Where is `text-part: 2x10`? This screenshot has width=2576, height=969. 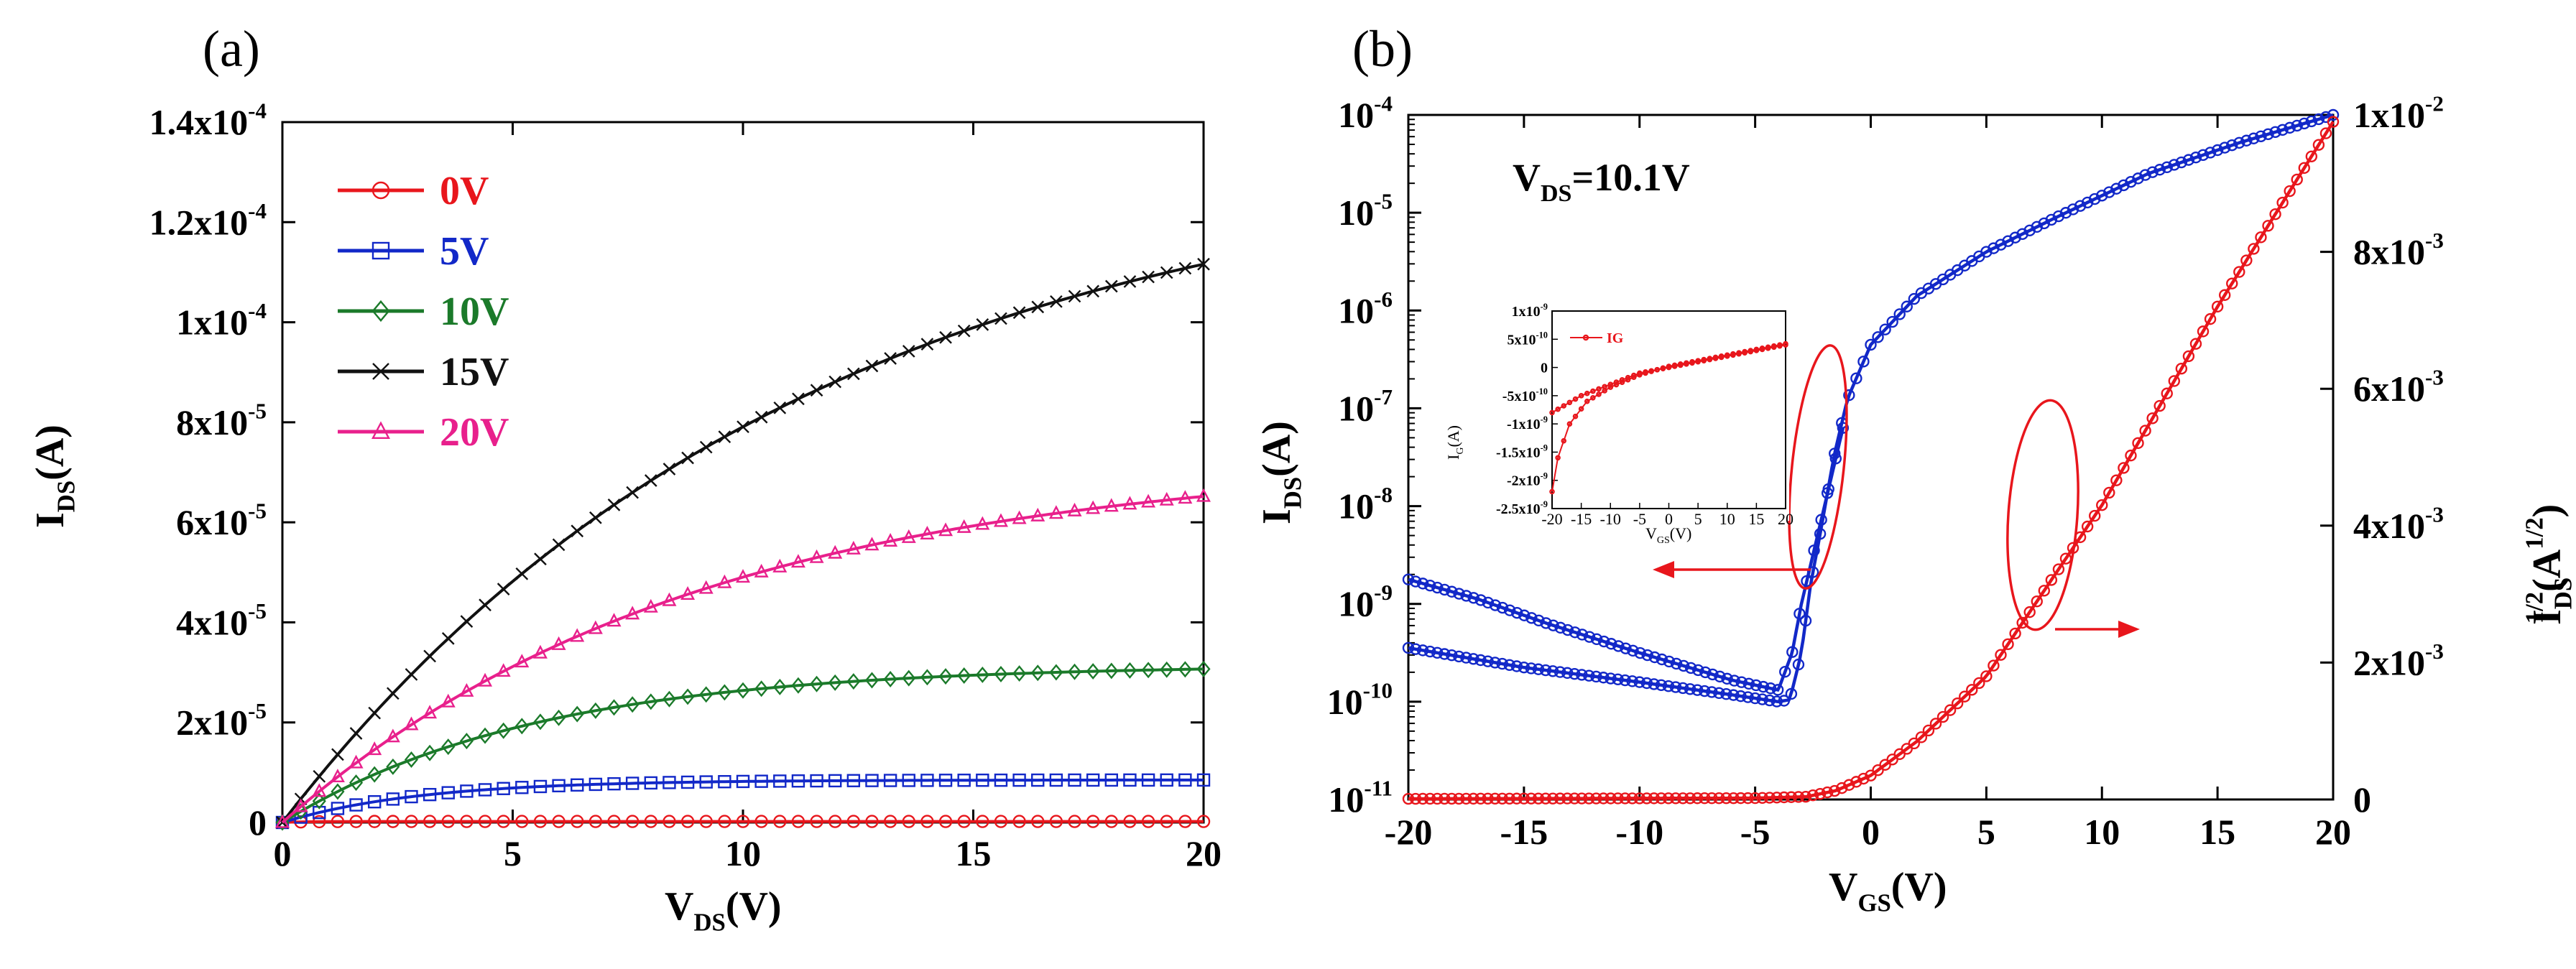 text-part: 2x10 is located at coordinates (2389, 662).